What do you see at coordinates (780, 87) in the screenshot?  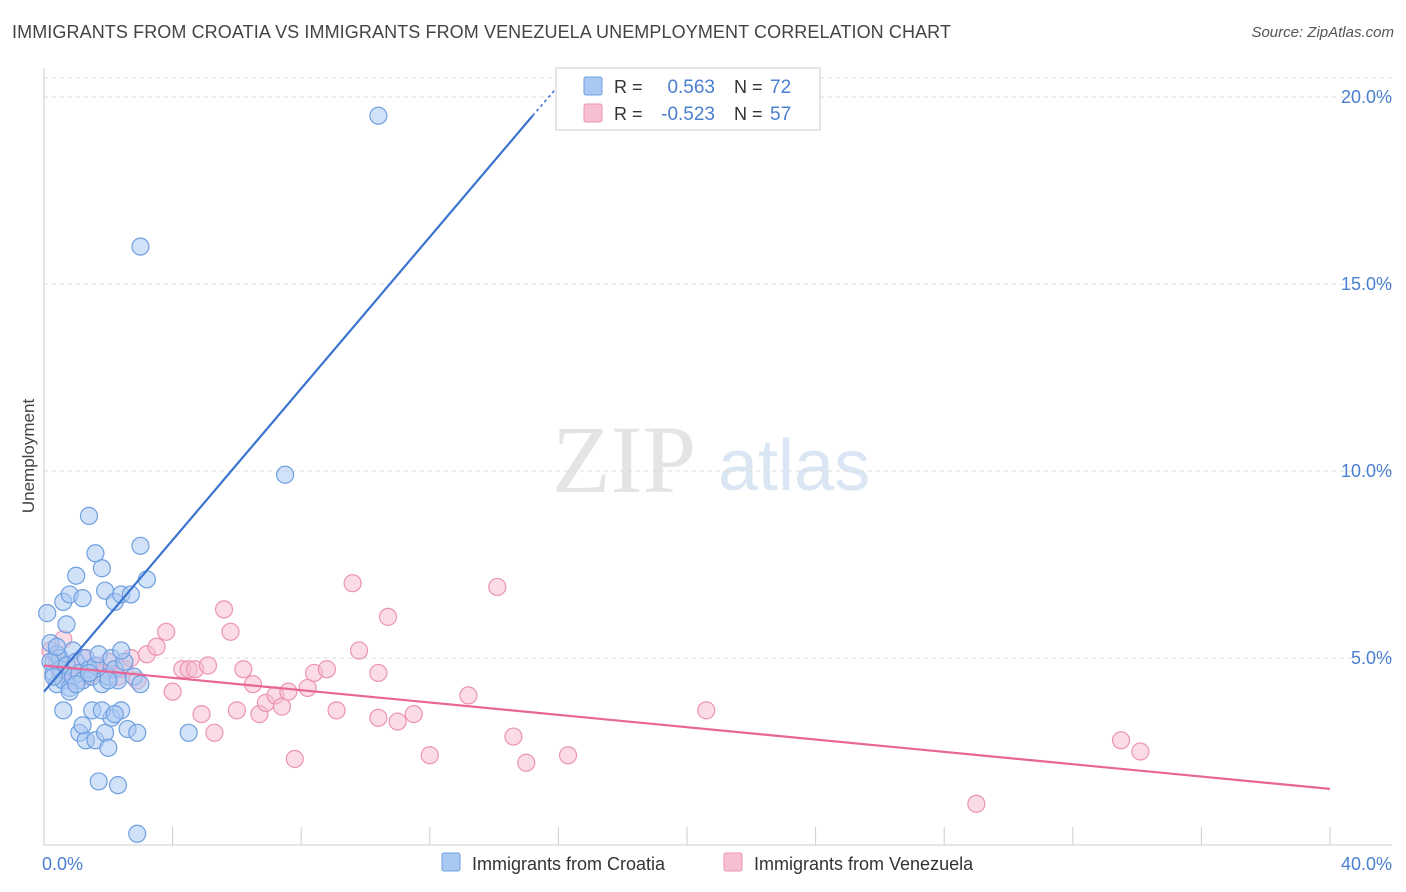 I see `stats-croatia-n-value: 72` at bounding box center [780, 87].